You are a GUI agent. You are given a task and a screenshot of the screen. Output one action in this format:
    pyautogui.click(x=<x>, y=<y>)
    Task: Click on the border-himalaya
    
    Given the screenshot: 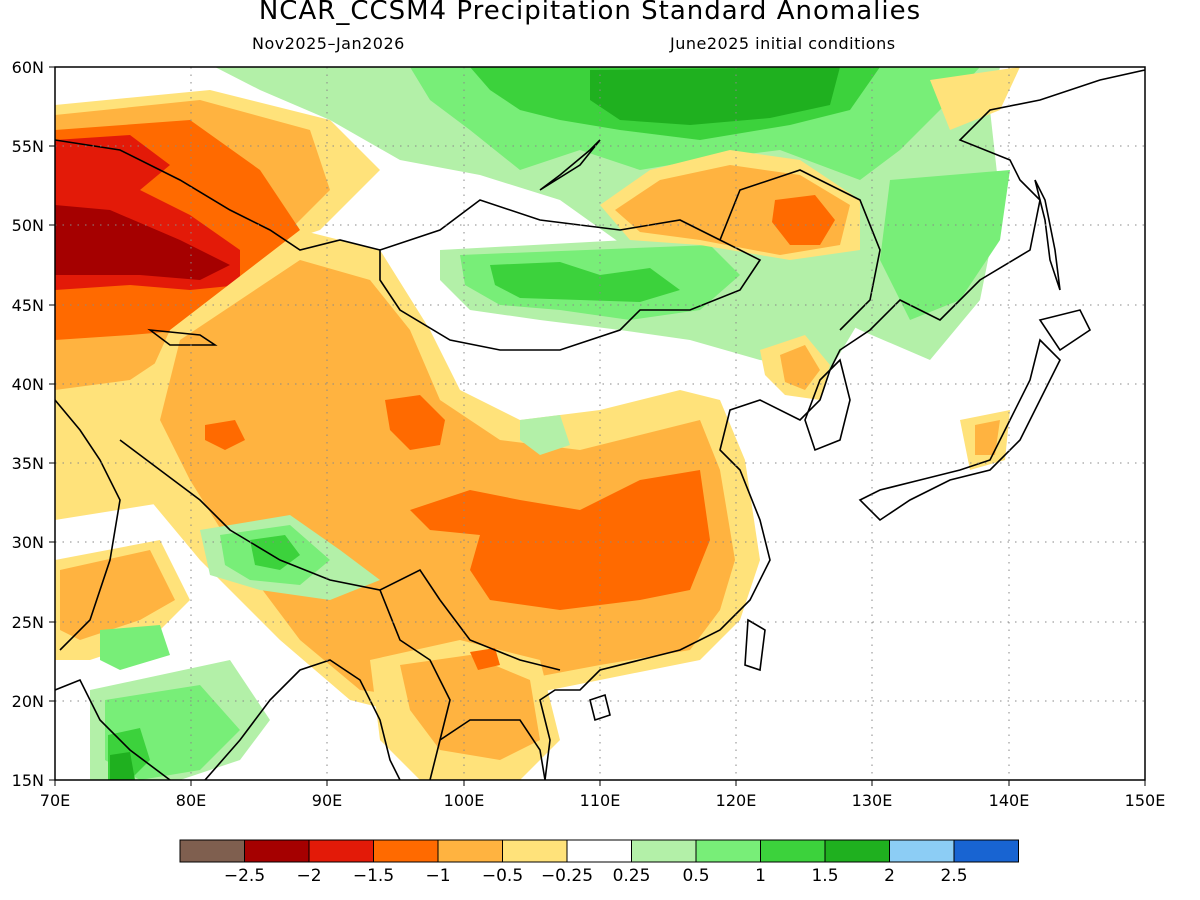 What is the action you would take?
    pyautogui.click(x=280, y=520)
    